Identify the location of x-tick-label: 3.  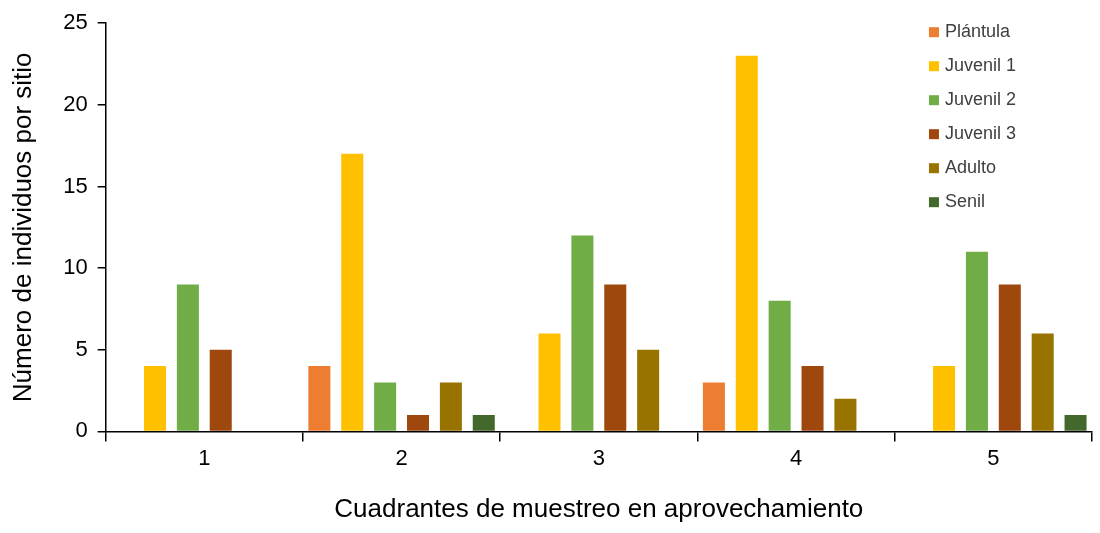
(598, 457).